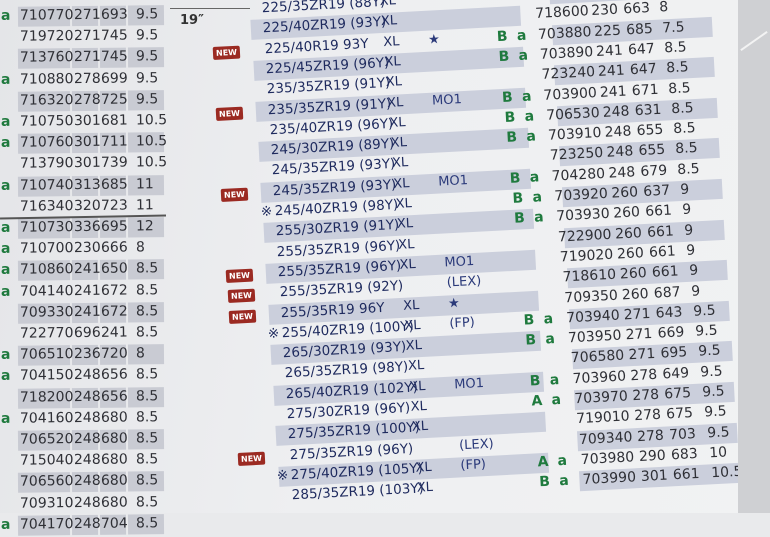 Image resolution: width=770 pixels, height=537 pixels. What do you see at coordinates (114, 99) in the screenshot?
I see `dimension-2: 725` at bounding box center [114, 99].